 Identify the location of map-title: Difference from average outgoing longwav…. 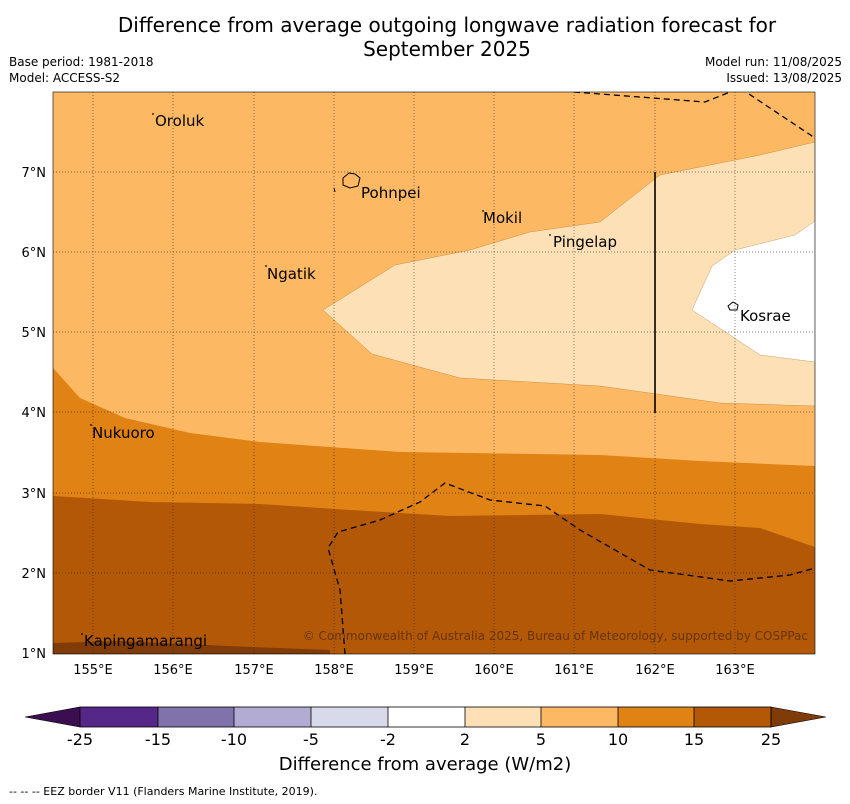
(425, 37).